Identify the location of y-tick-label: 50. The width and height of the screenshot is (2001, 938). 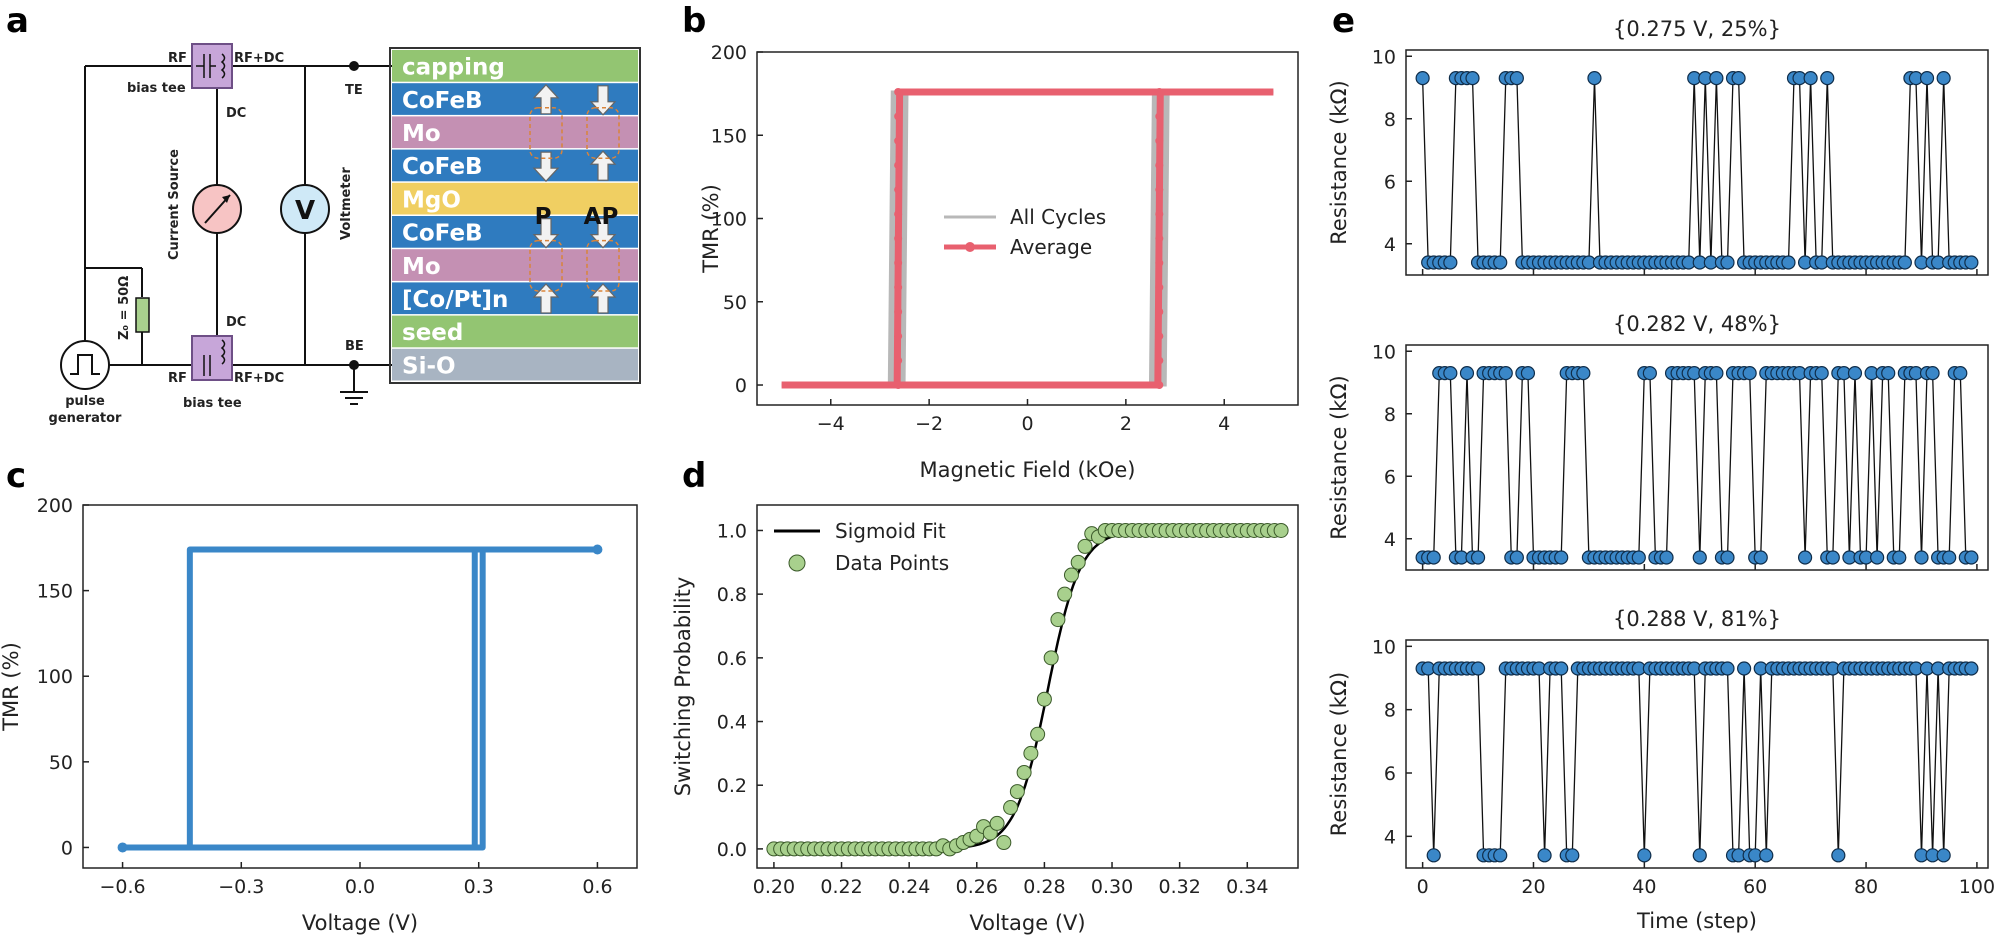
(735, 303).